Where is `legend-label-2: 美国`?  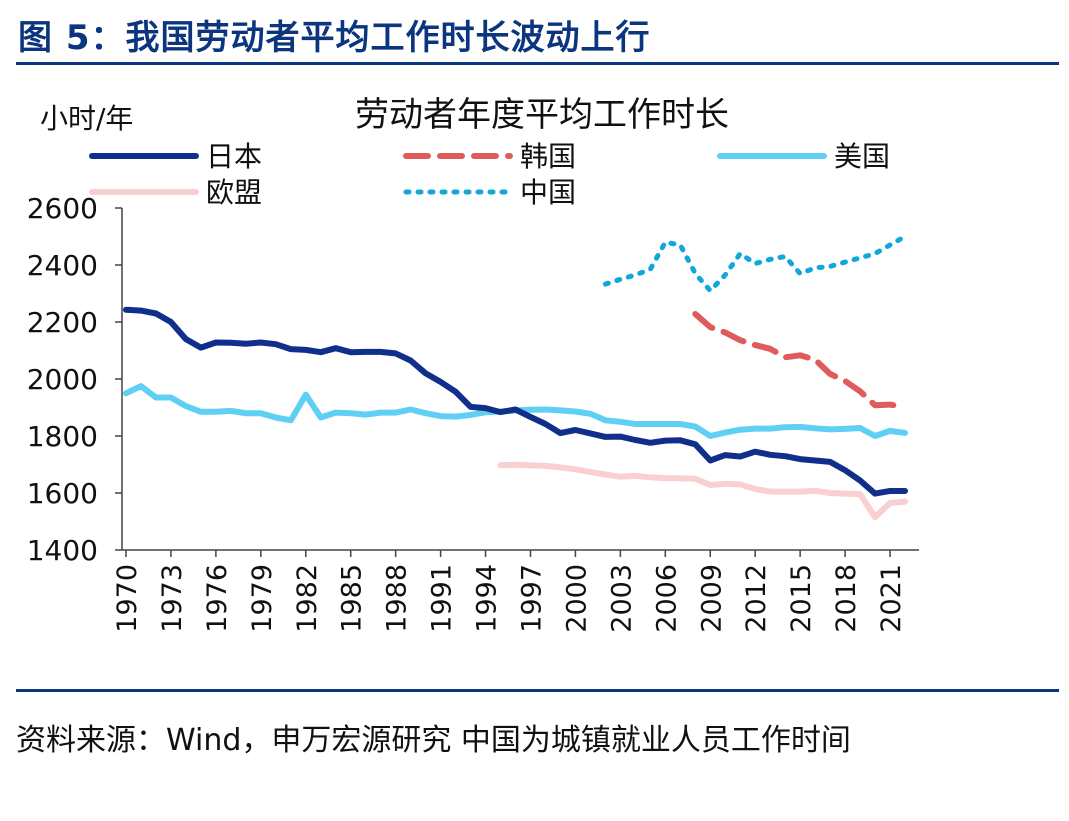
legend-label-2: 美国 is located at coordinates (862, 156).